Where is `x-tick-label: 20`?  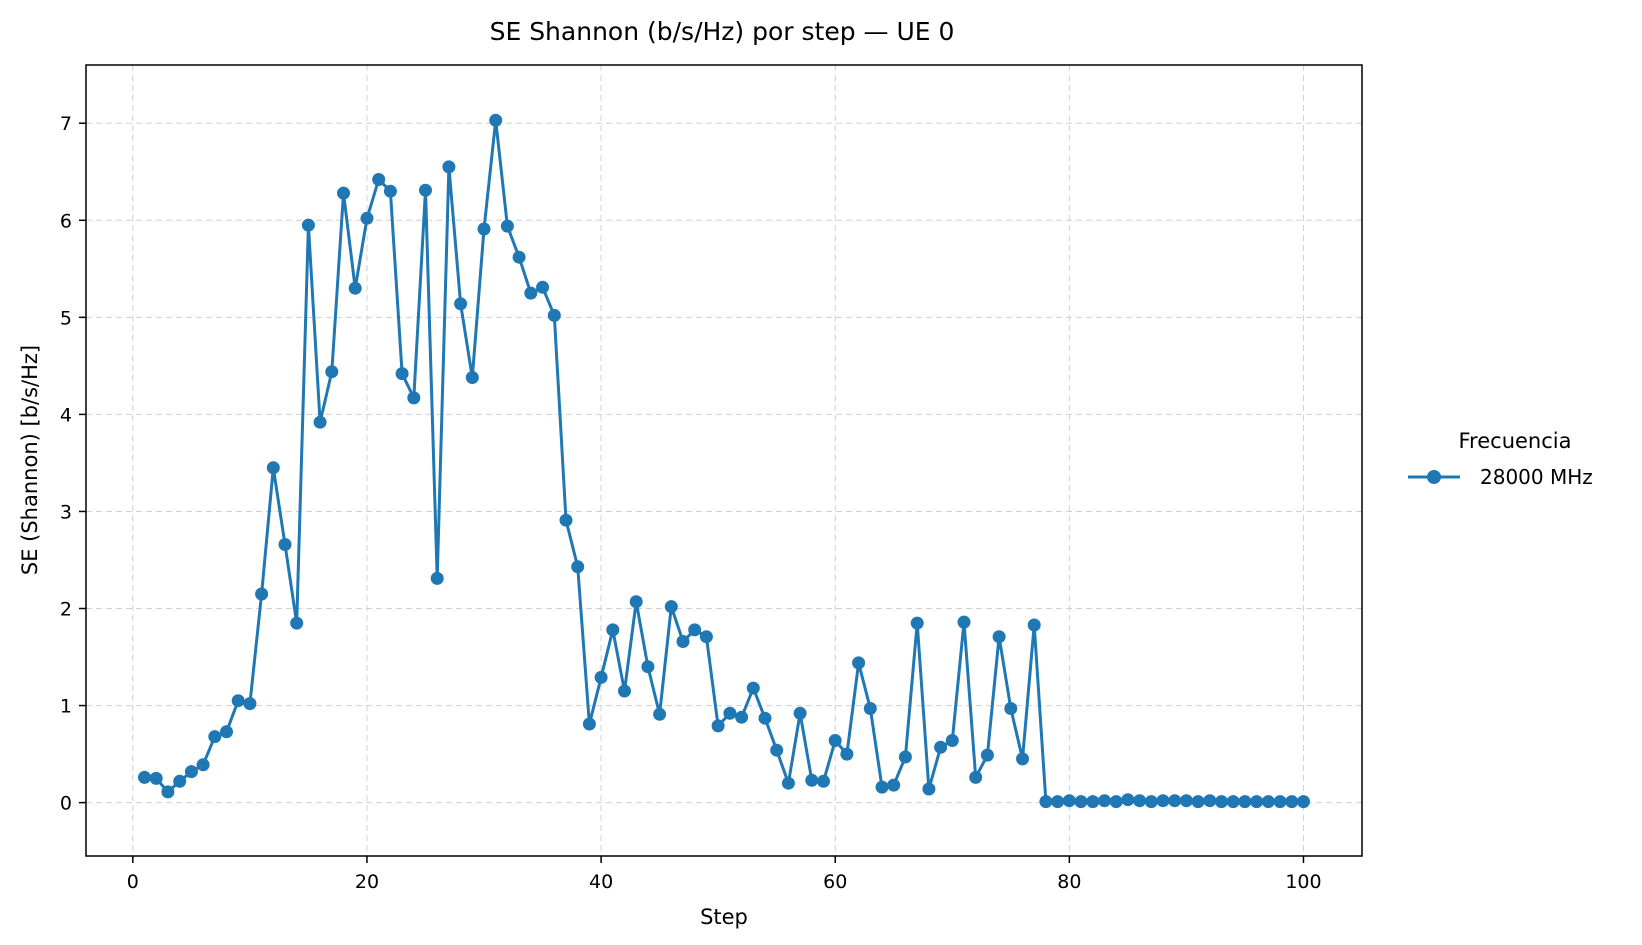
x-tick-label: 20 is located at coordinates (367, 882).